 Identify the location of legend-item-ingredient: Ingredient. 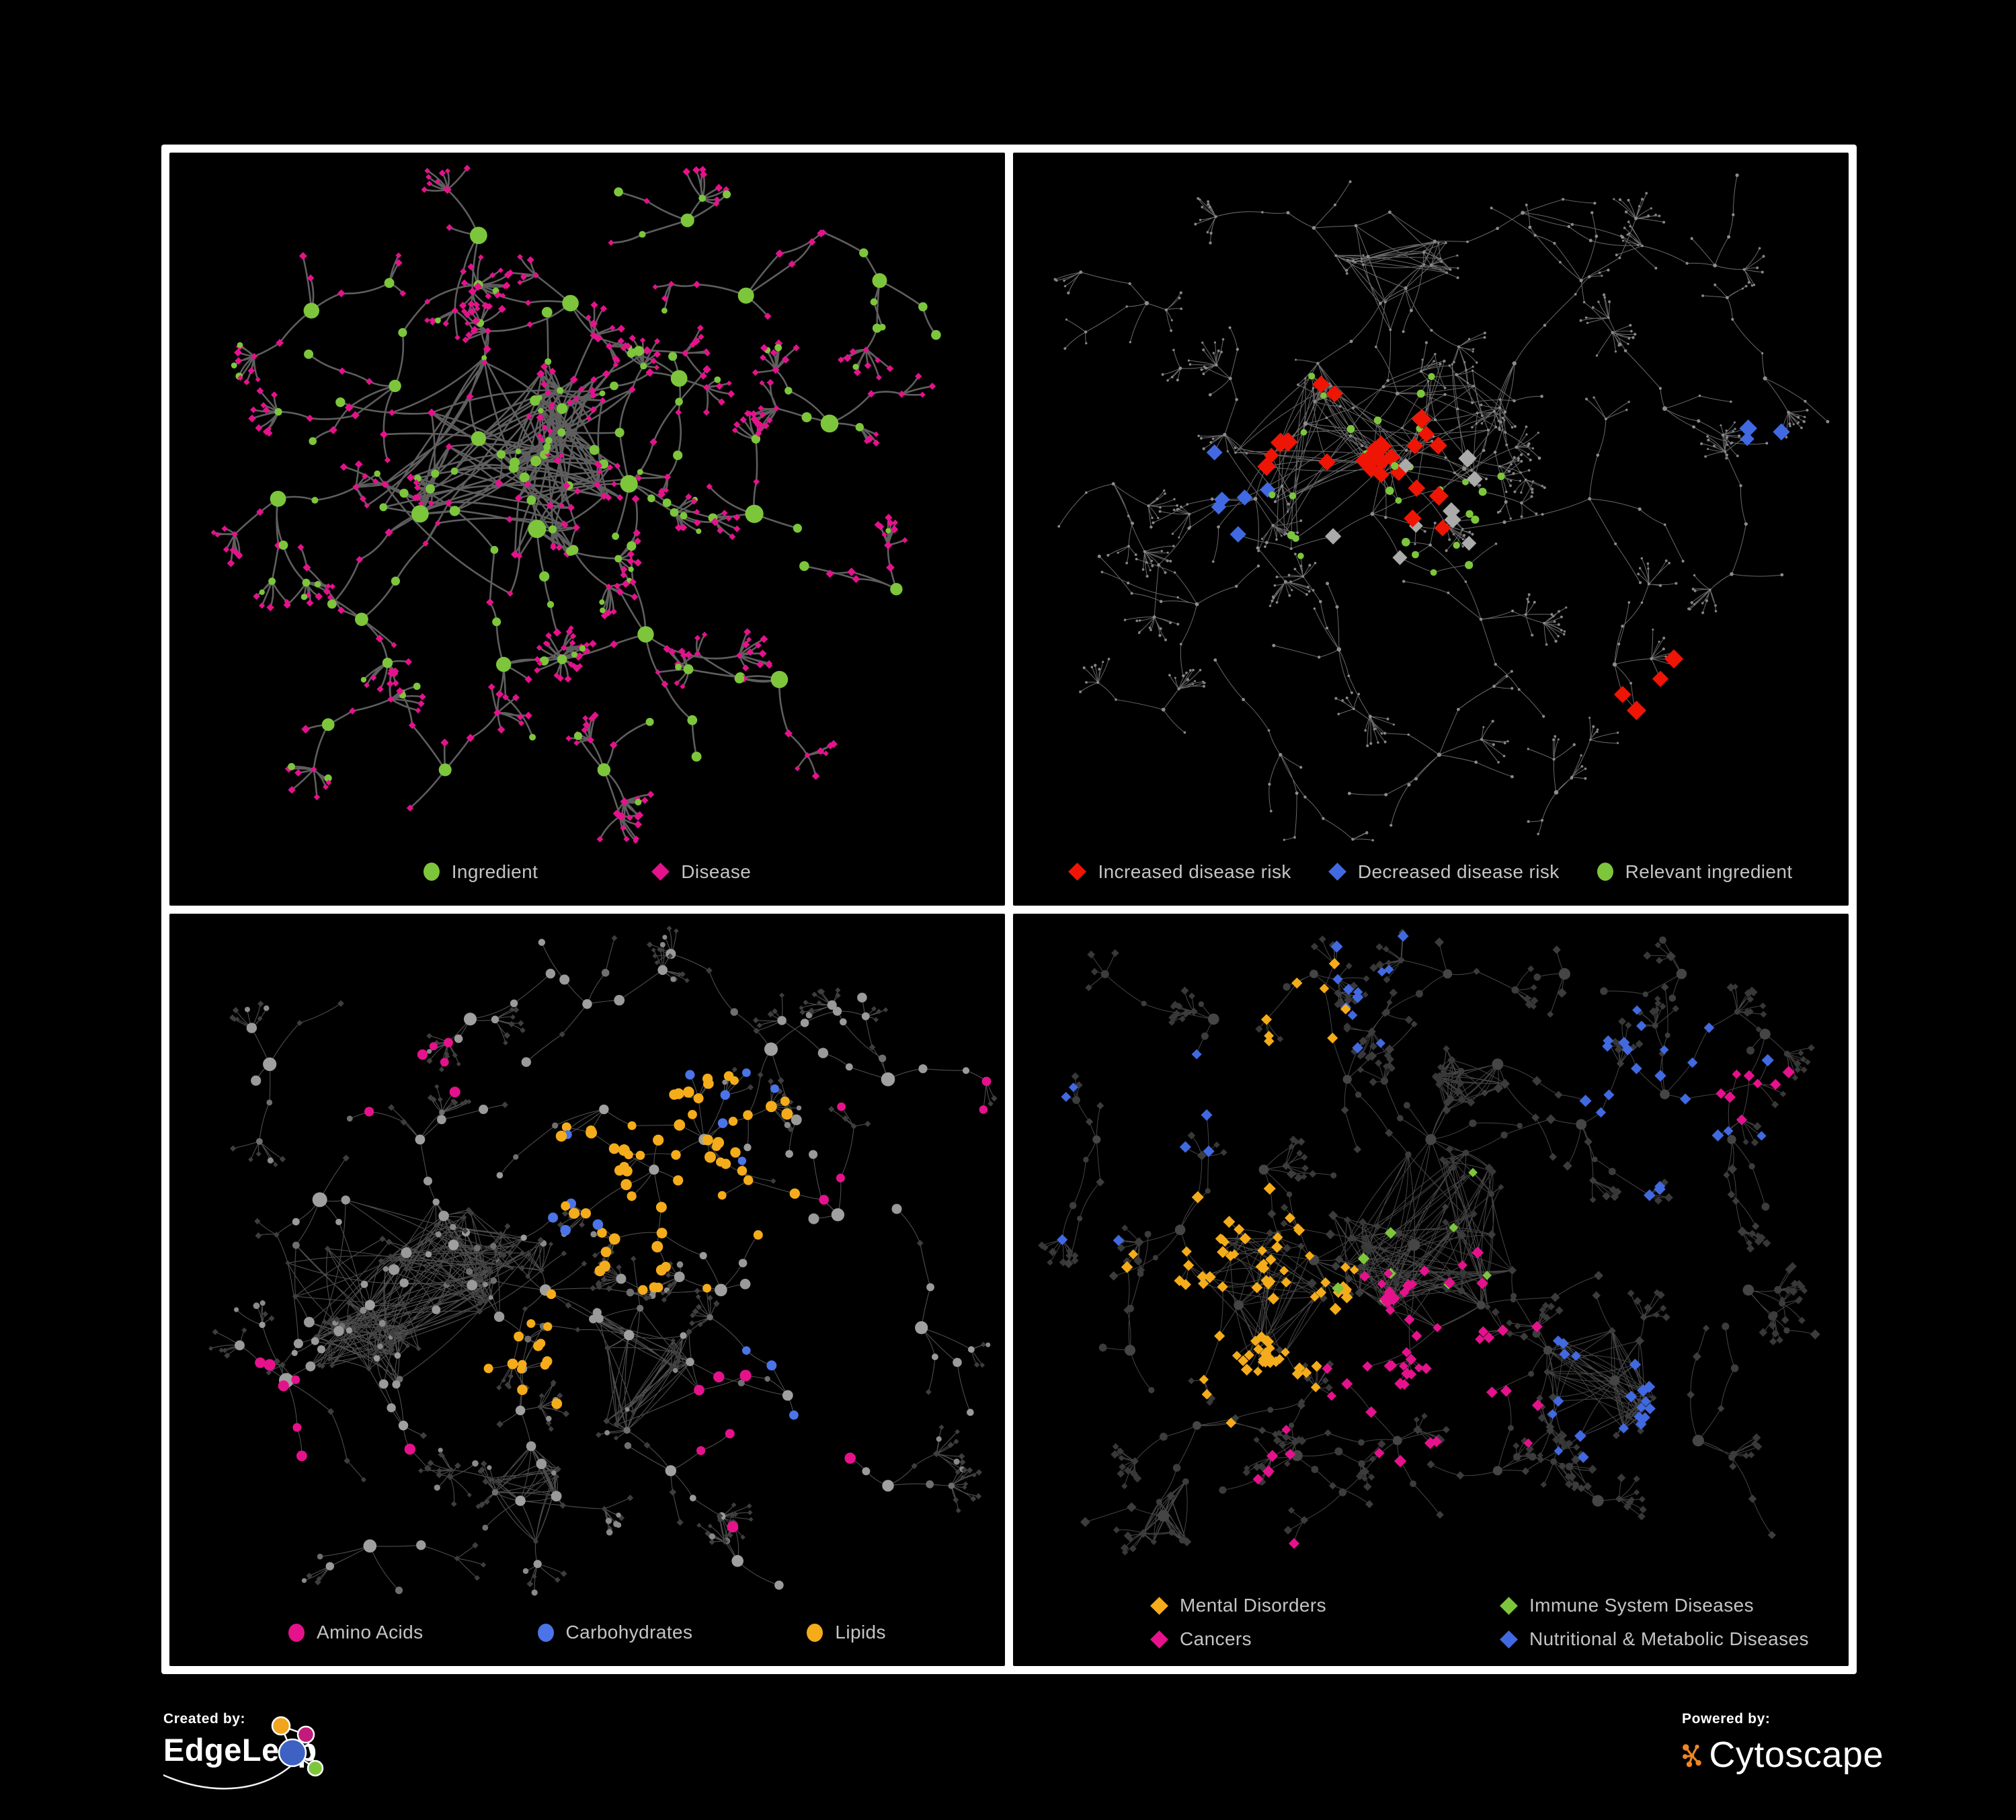
(480, 872).